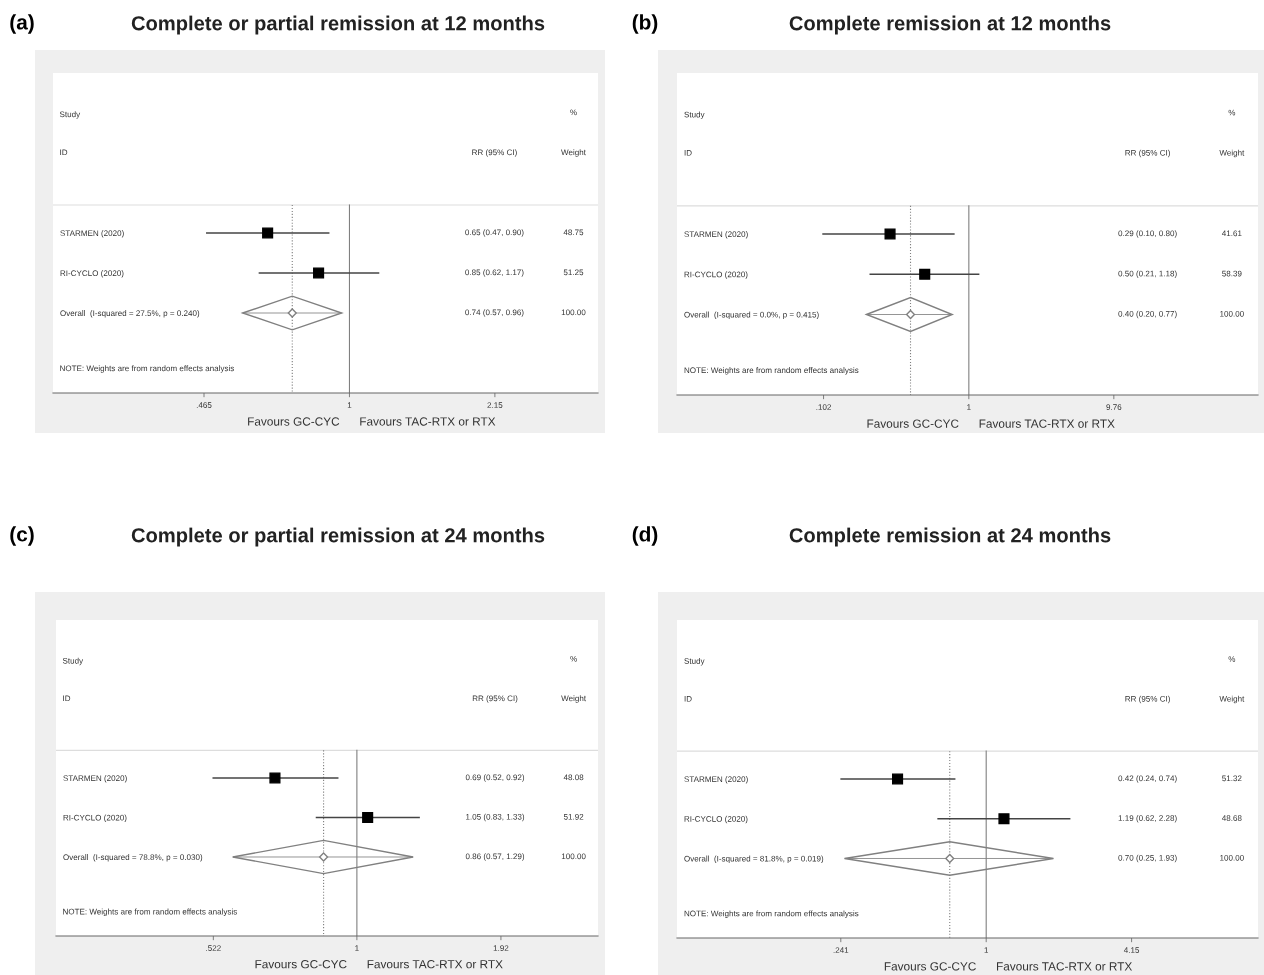 The height and width of the screenshot is (975, 1264). What do you see at coordinates (754, 859) in the screenshot?
I see `y-tick-label: Overall (I-squared = 81.8%, p = 0.019)` at bounding box center [754, 859].